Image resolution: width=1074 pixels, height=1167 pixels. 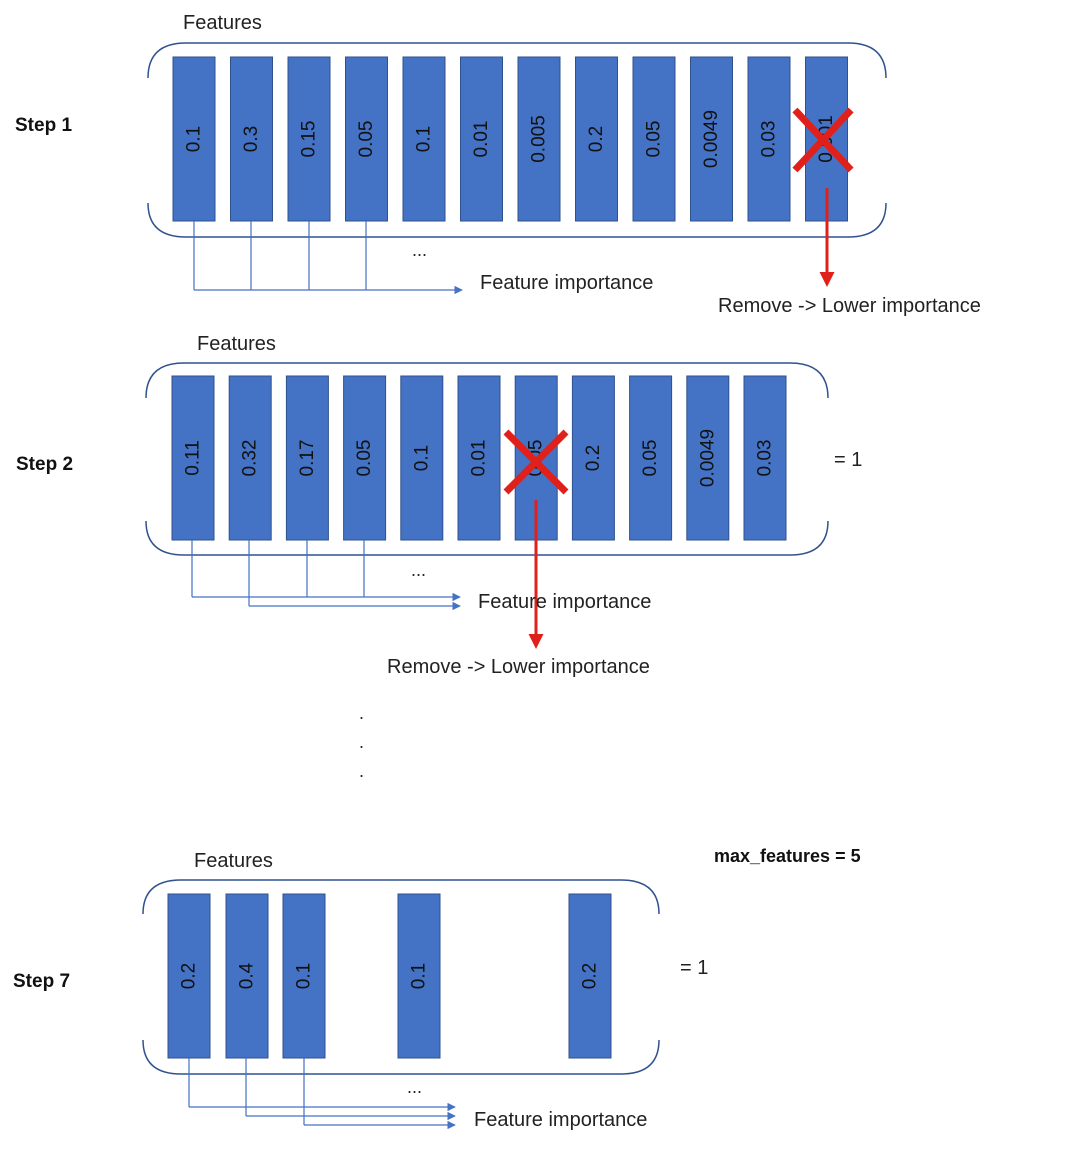 I want to click on step-7-feature-bars: 0.2 0.4 0.1 0.1 0.2, so click(x=389, y=976).